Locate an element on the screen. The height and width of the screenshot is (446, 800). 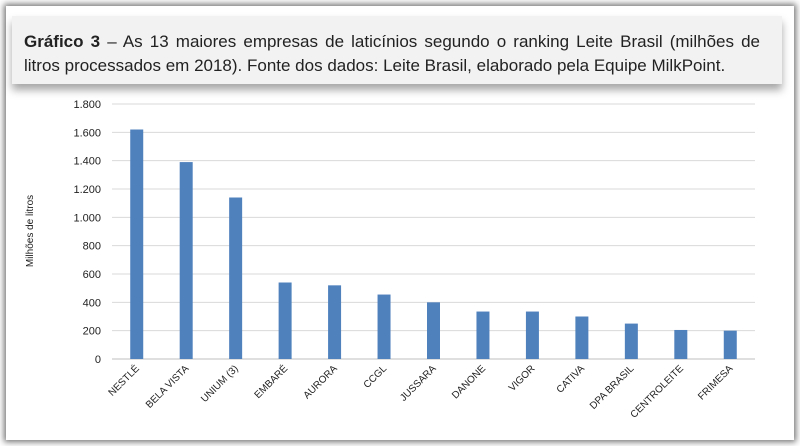
y-tick-label: 1.000 is located at coordinates (87, 218).